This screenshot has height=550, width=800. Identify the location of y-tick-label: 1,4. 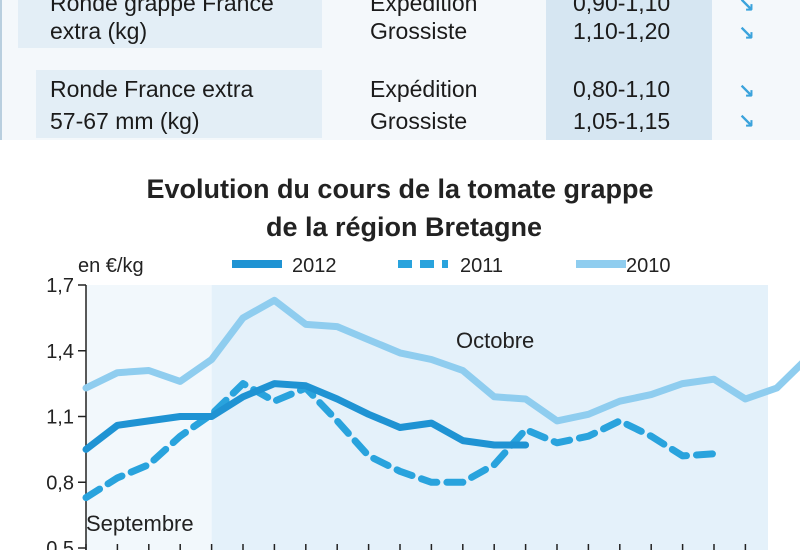
(60, 352).